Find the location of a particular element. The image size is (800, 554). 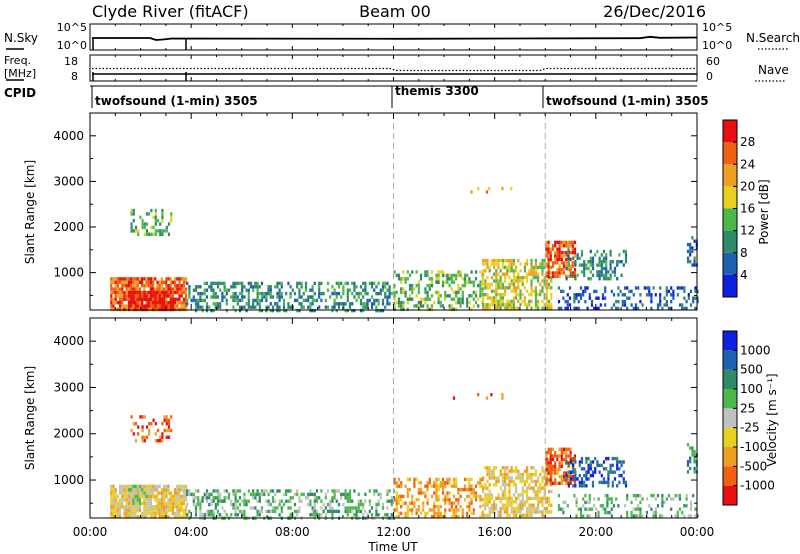

y-tick-label: 3000 is located at coordinates (68, 181).